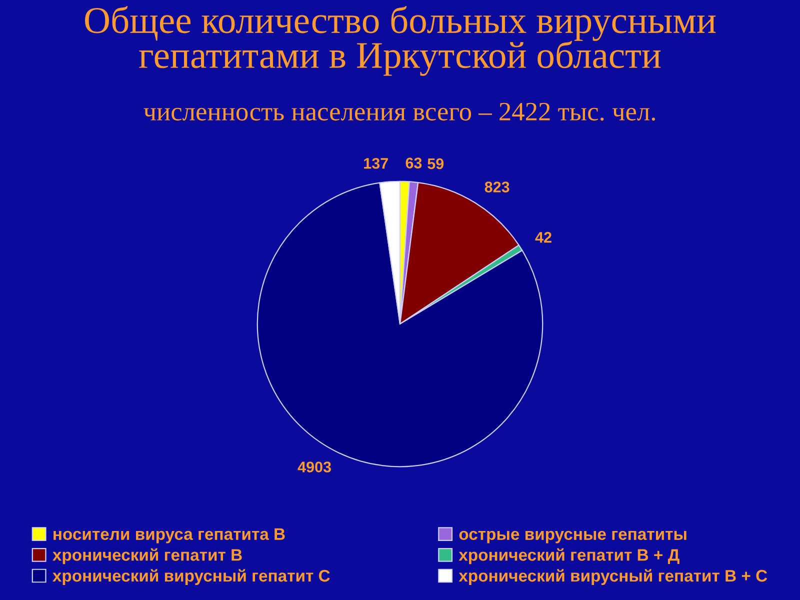 This screenshot has width=800, height=600. Describe the element at coordinates (169, 536) in the screenshot. I see `legend-label: носители вируса гепатита В` at that location.